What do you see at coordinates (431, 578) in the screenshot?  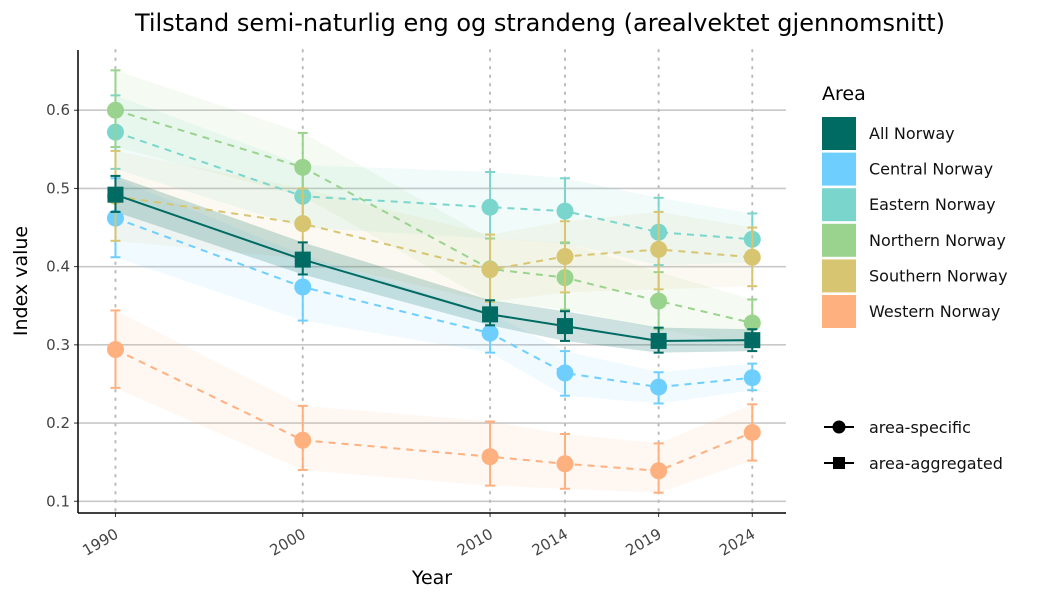 I see `x-axis-label: Year` at bounding box center [431, 578].